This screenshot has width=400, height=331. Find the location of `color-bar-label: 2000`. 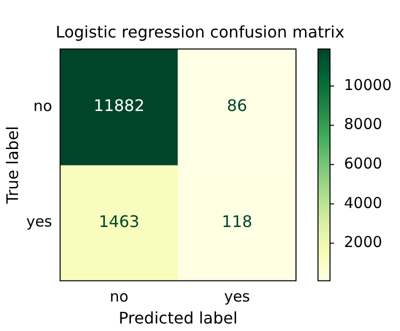

color-bar-label: 2000 is located at coordinates (363, 242).